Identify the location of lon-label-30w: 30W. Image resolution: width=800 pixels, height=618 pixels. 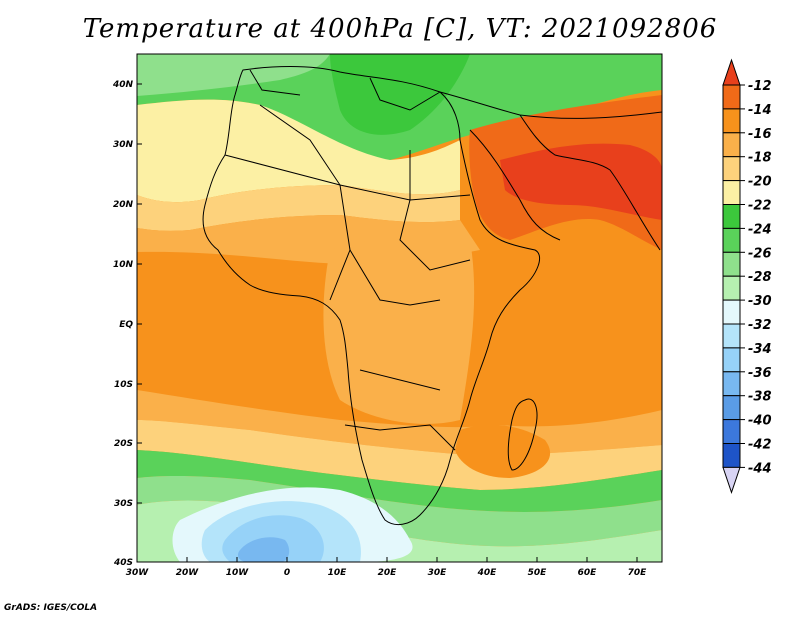
(138, 573).